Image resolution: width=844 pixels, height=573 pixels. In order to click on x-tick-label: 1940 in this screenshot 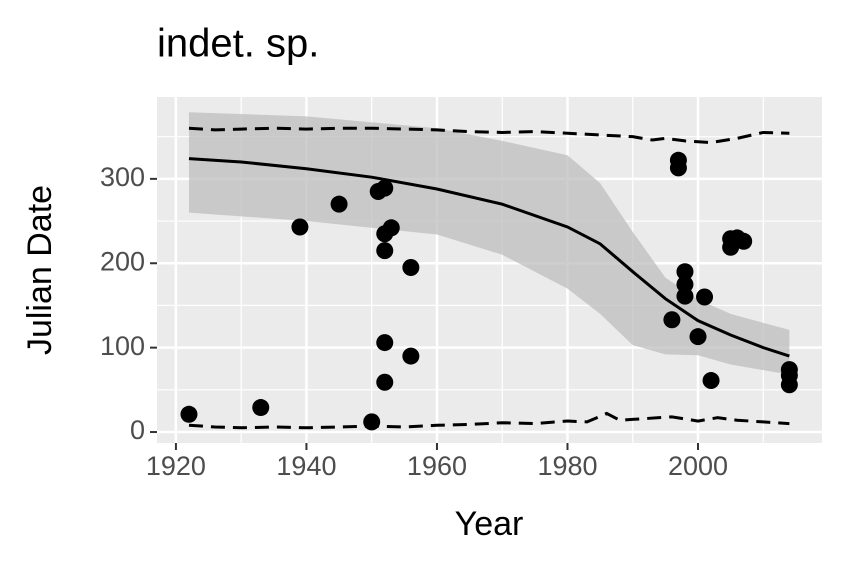, I will do `click(306, 466)`.